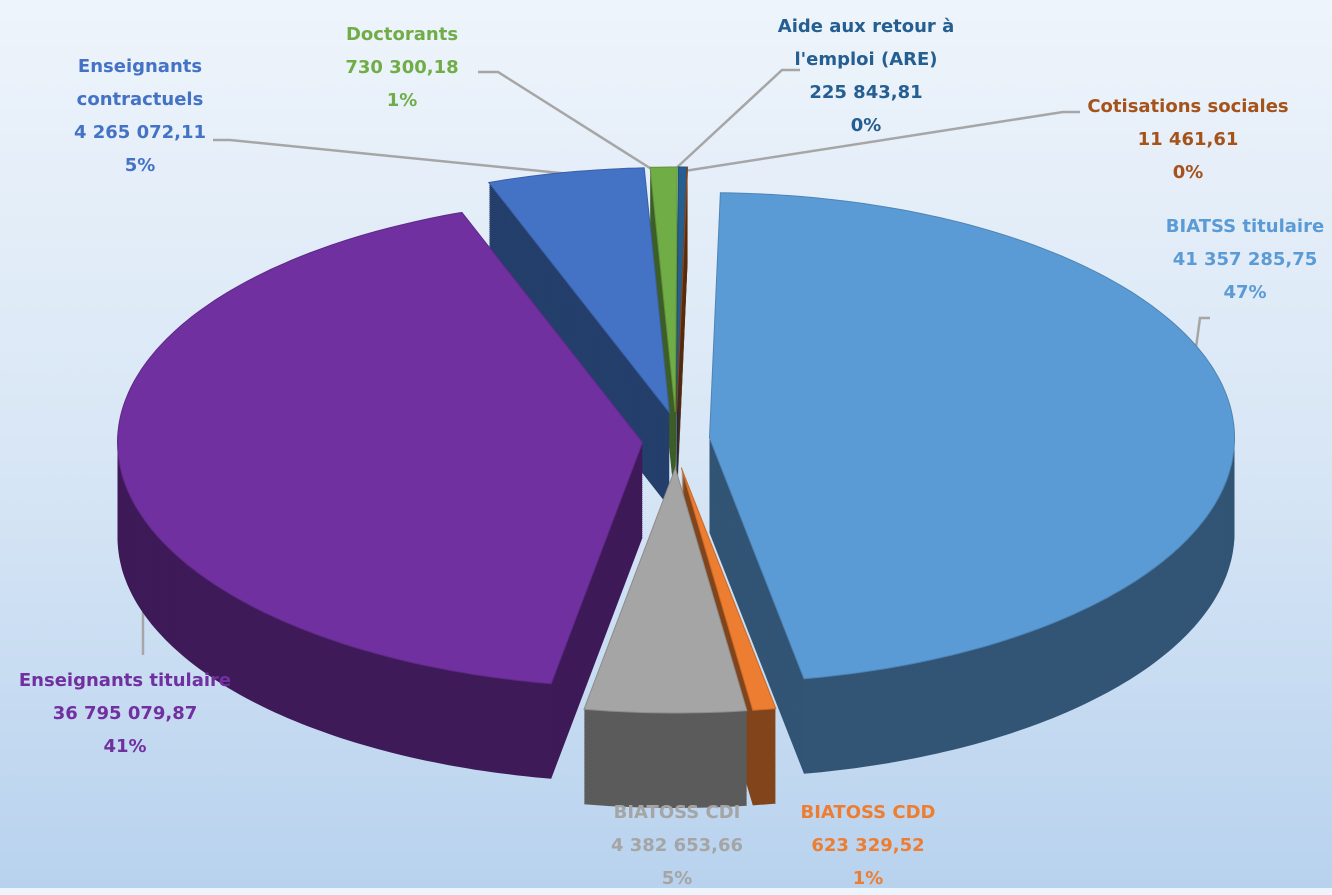 The height and width of the screenshot is (895, 1332). I want to click on data-label: BIATSS titulaire 41 357 285,75 47%, so click(1238, 259).